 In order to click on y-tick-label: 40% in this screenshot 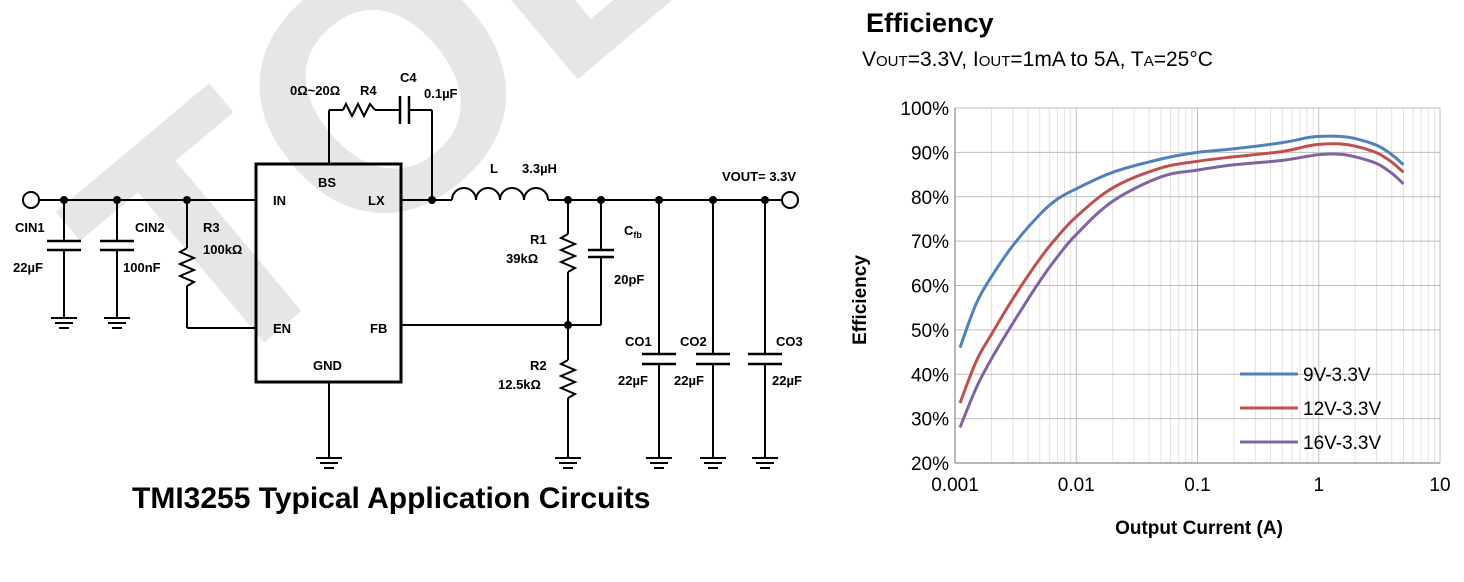, I will do `click(930, 375)`.